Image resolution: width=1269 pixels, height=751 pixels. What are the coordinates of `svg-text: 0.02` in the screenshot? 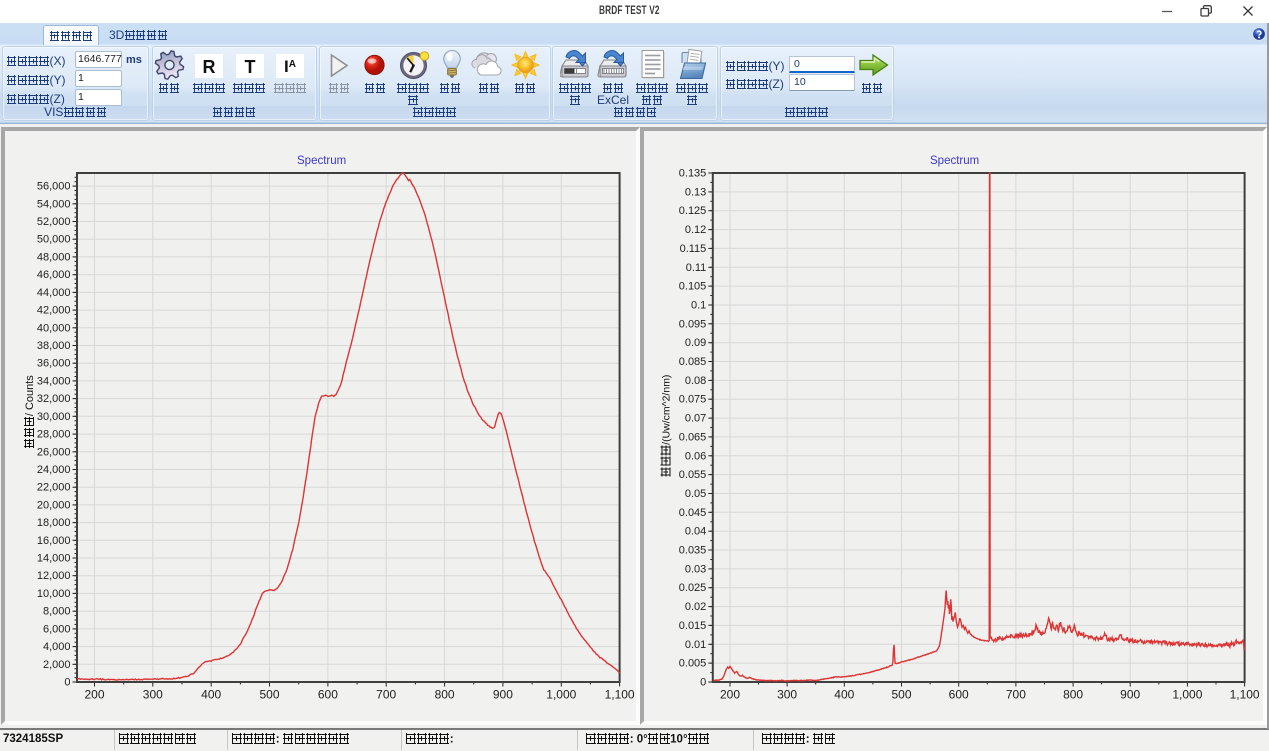 It's located at (695, 607).